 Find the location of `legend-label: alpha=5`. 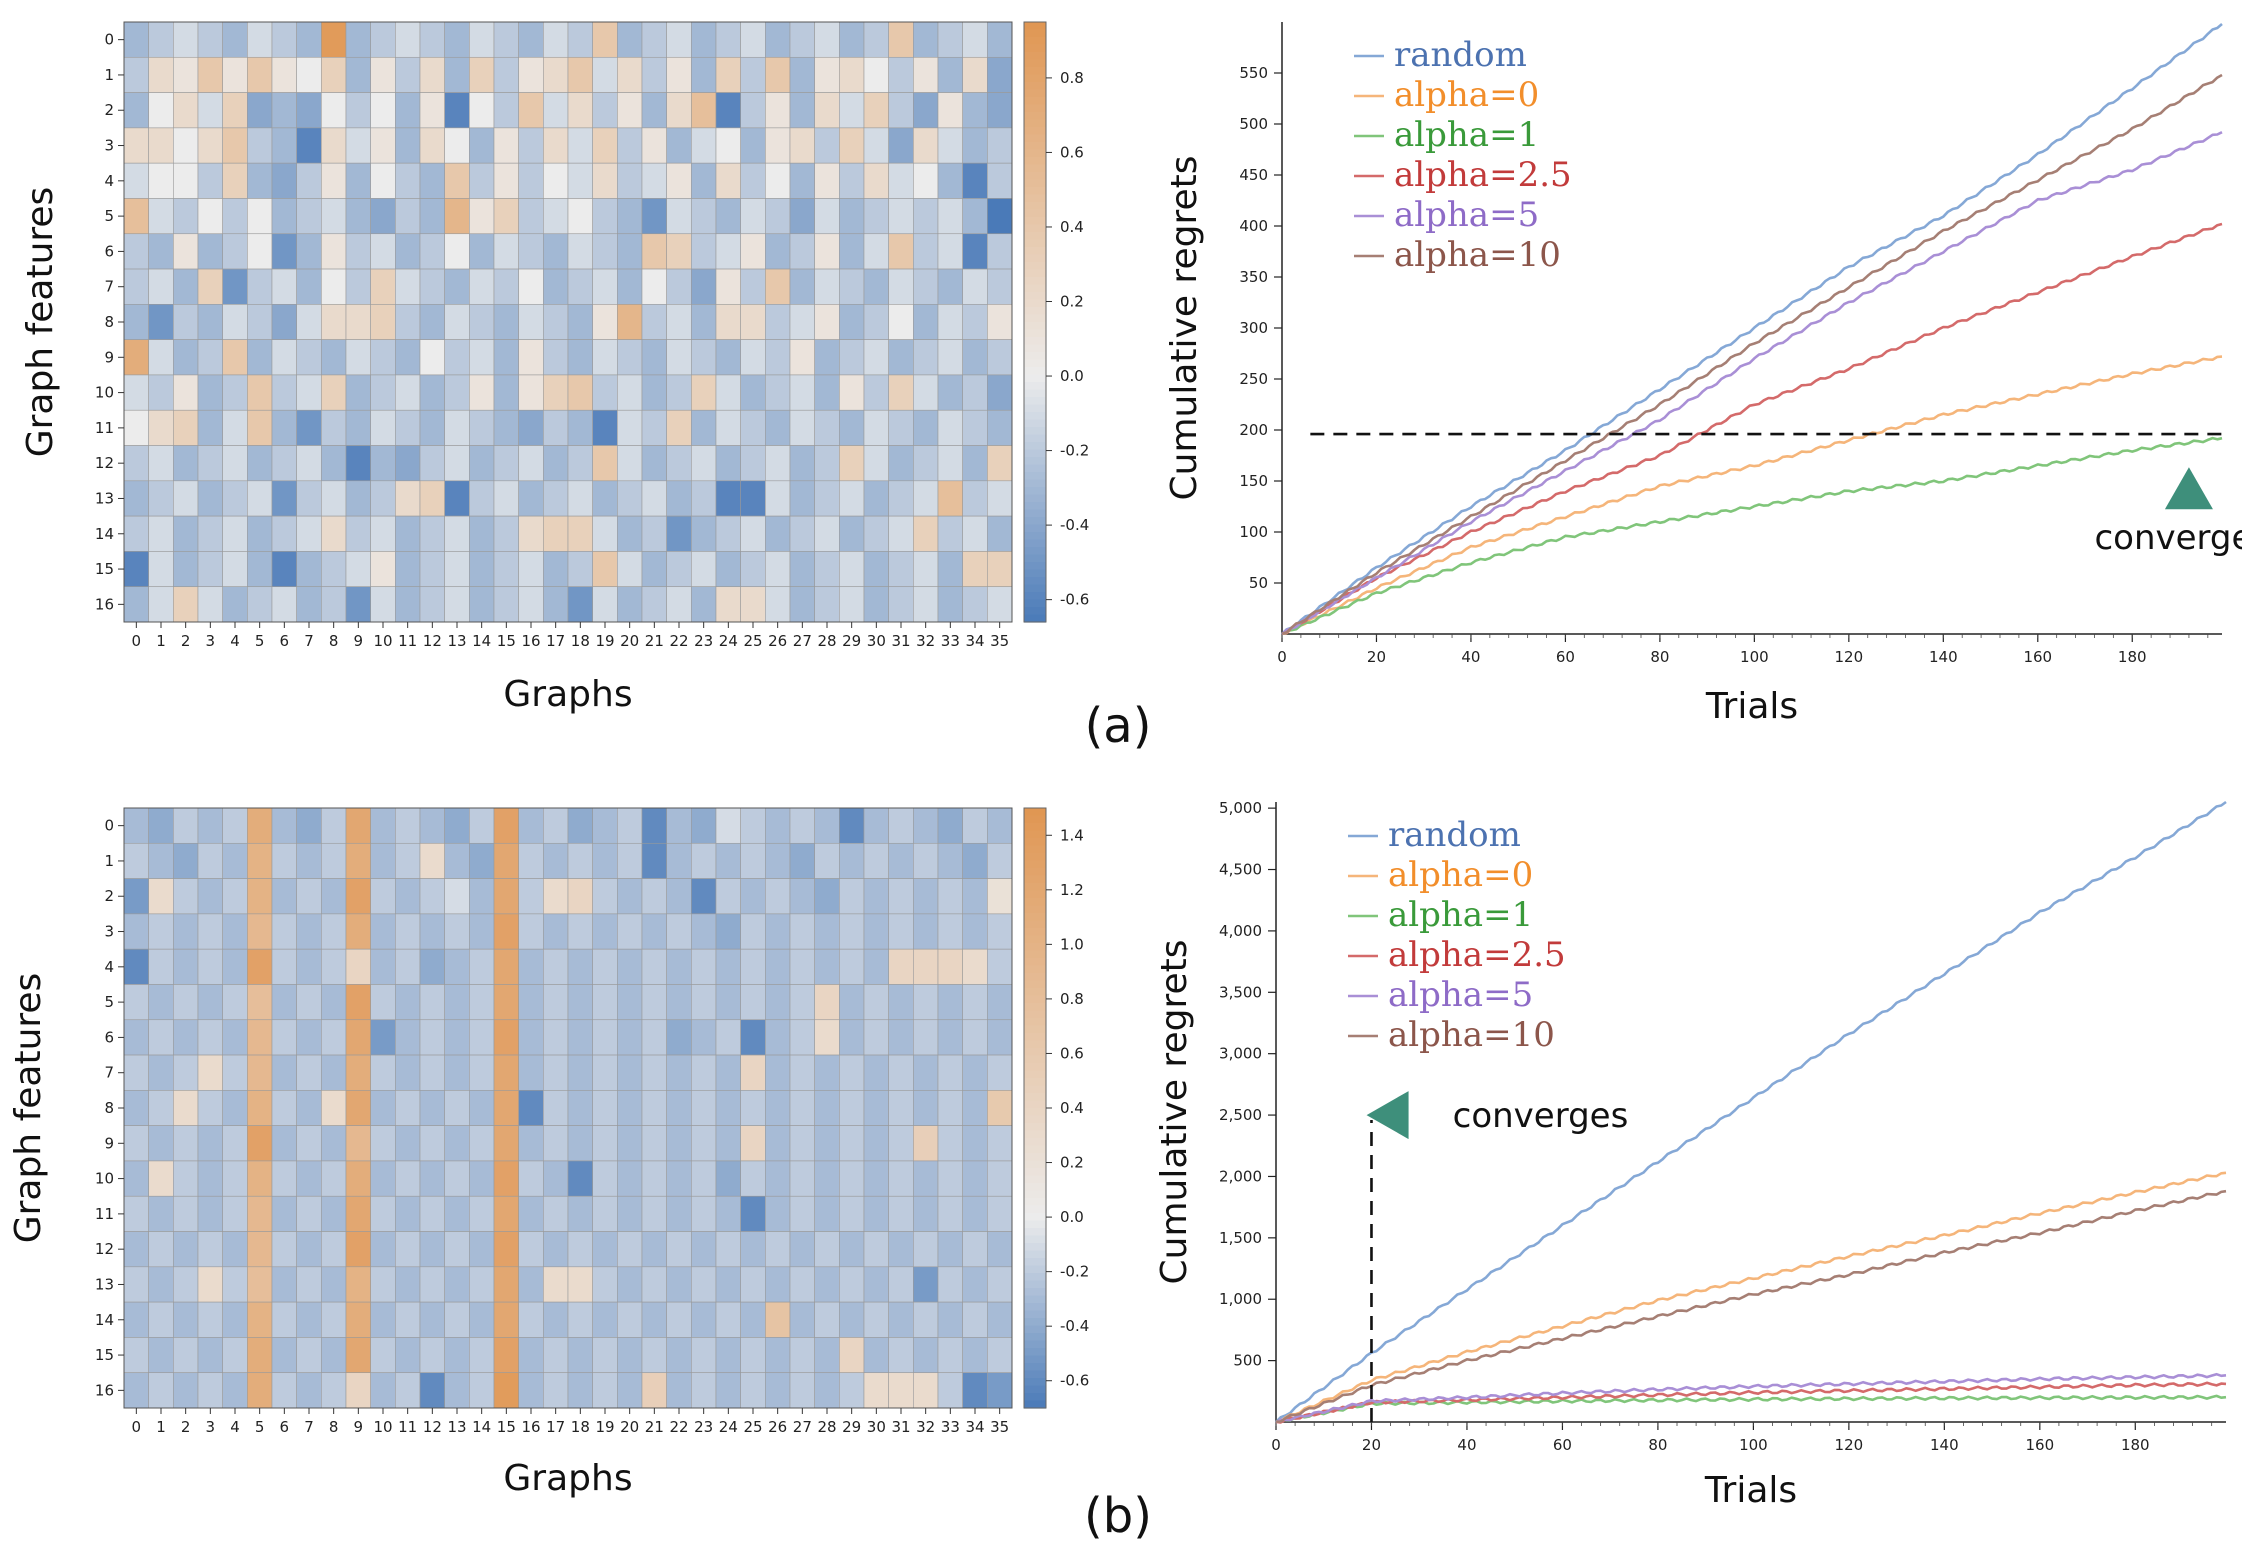

legend-label: alpha=5 is located at coordinates (1466, 215).